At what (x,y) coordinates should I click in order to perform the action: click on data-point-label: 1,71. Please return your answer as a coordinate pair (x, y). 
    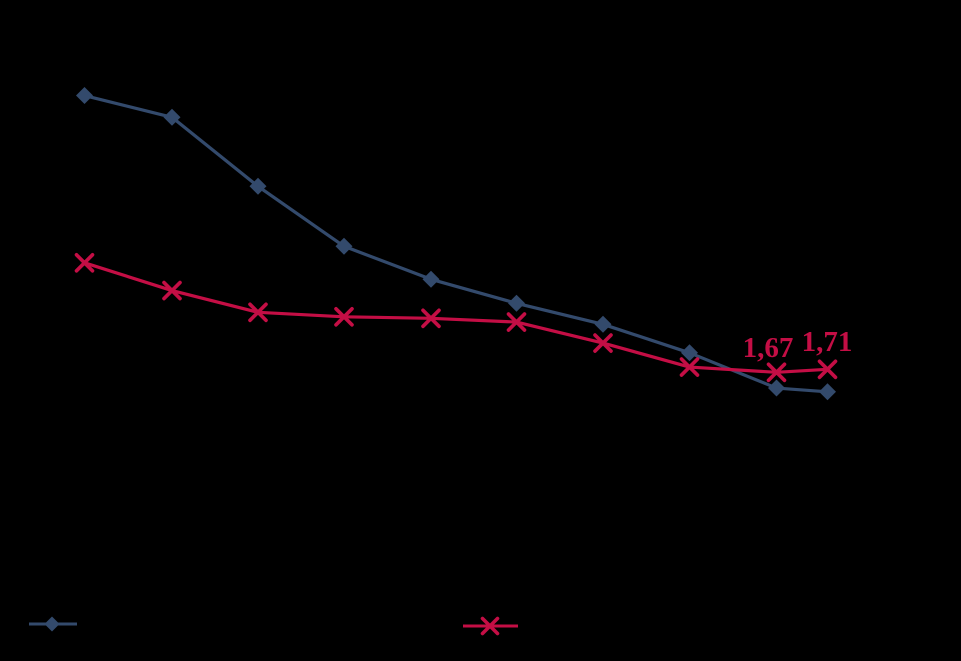
    Looking at the image, I should click on (827, 342).